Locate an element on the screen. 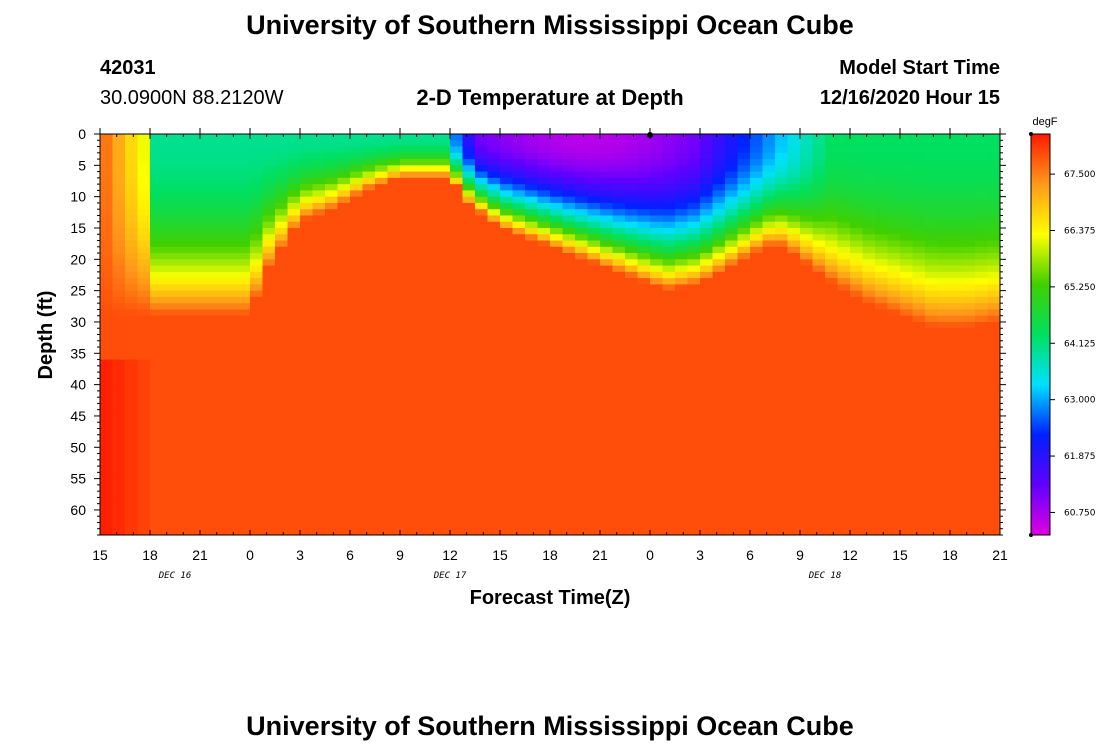  x-tick-label: 0 is located at coordinates (250, 555).